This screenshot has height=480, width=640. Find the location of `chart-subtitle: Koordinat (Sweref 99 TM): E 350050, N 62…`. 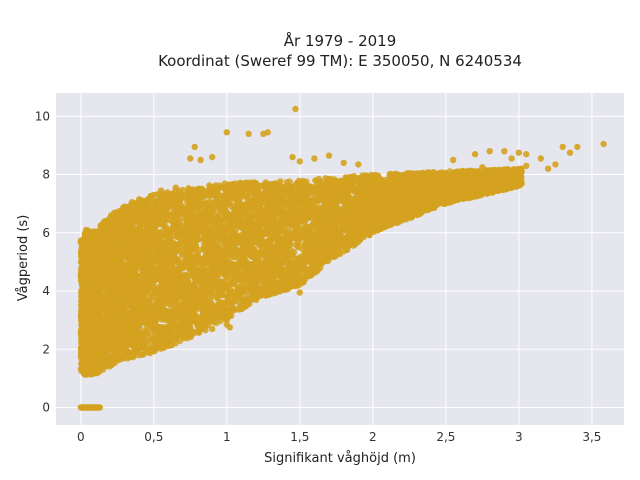

chart-subtitle: Koordinat (Sweref 99 TM): E 350050, N 62… is located at coordinates (340, 61).